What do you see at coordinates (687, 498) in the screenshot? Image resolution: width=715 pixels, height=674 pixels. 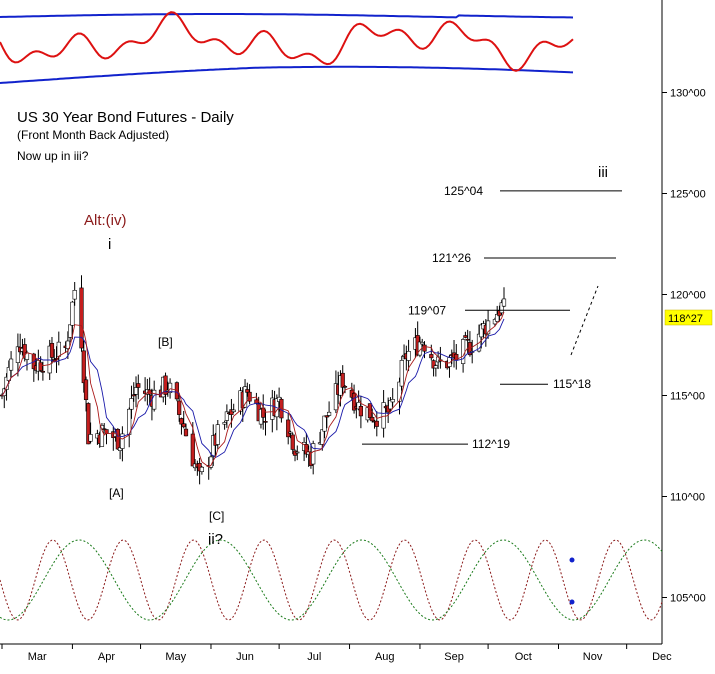 I see `y-tick-label: 110^00` at bounding box center [687, 498].